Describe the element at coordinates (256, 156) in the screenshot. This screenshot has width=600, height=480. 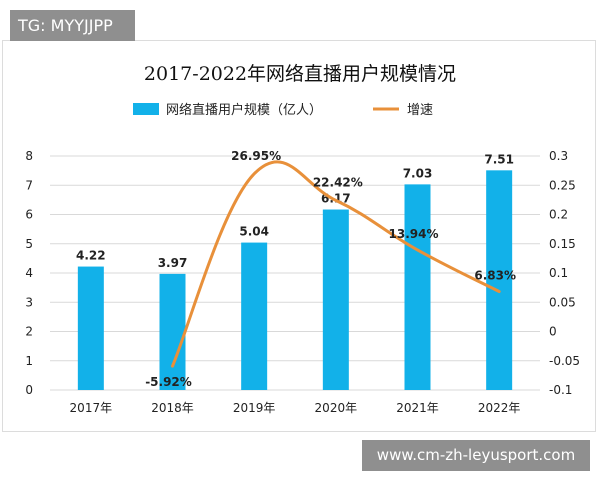
I see `growth-value-label: 26.95%` at that location.